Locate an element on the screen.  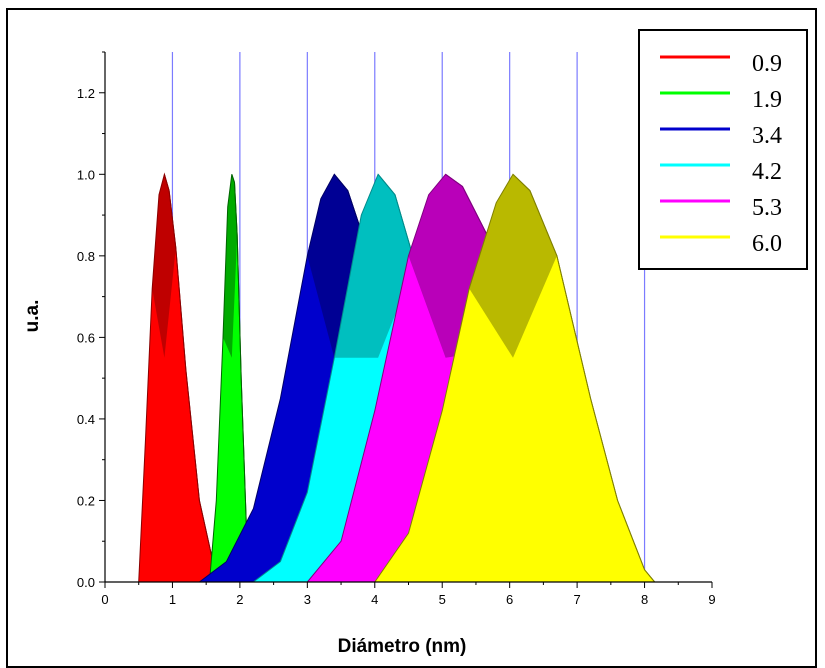
legend-label-1.9: 1.9 is located at coordinates (767, 100).